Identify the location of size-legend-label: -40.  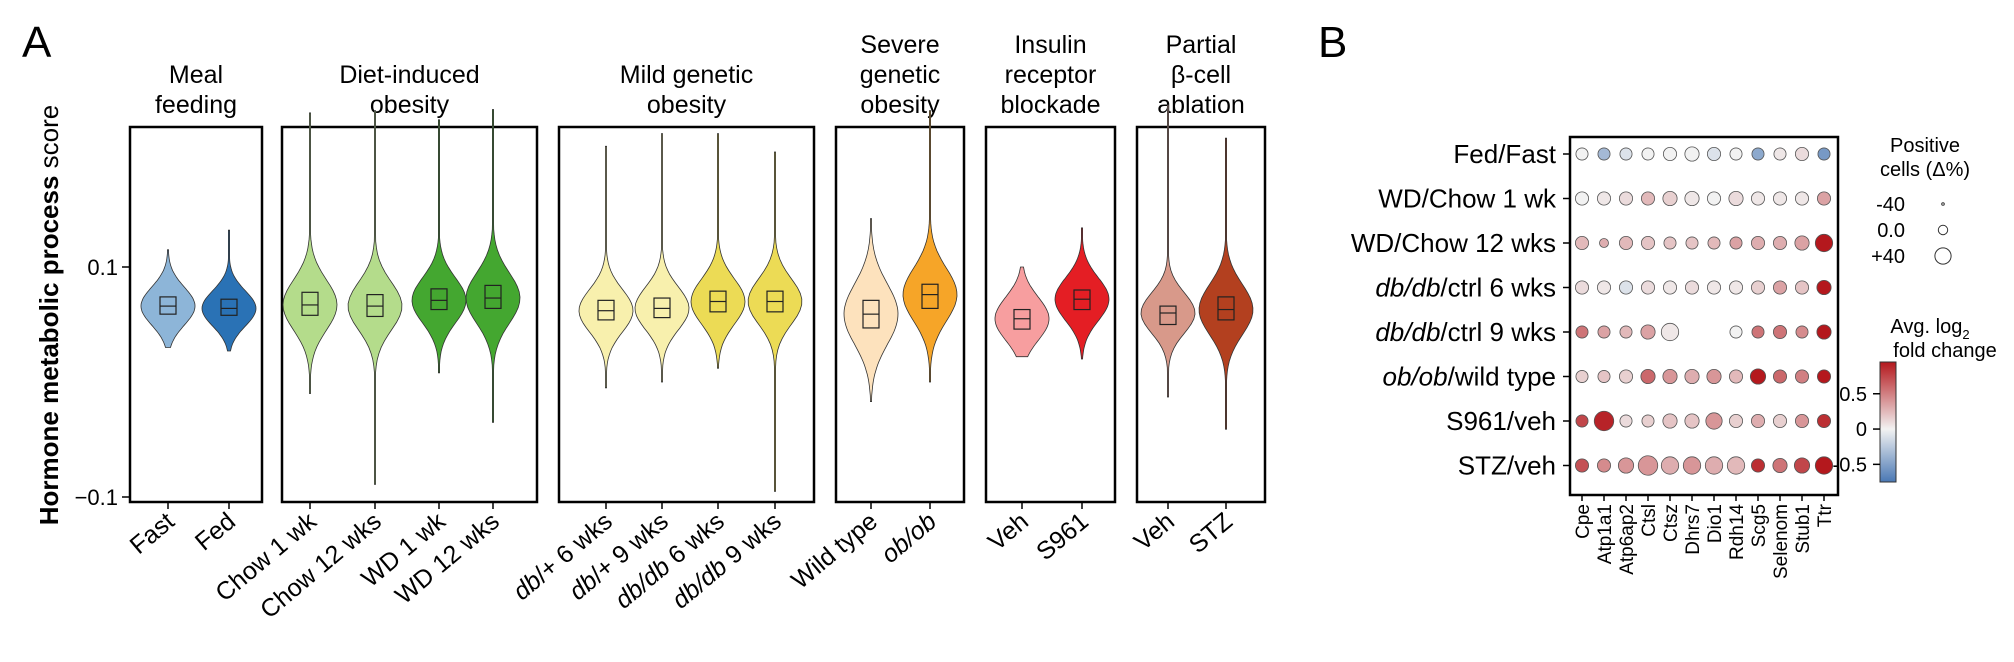
(1890, 205).